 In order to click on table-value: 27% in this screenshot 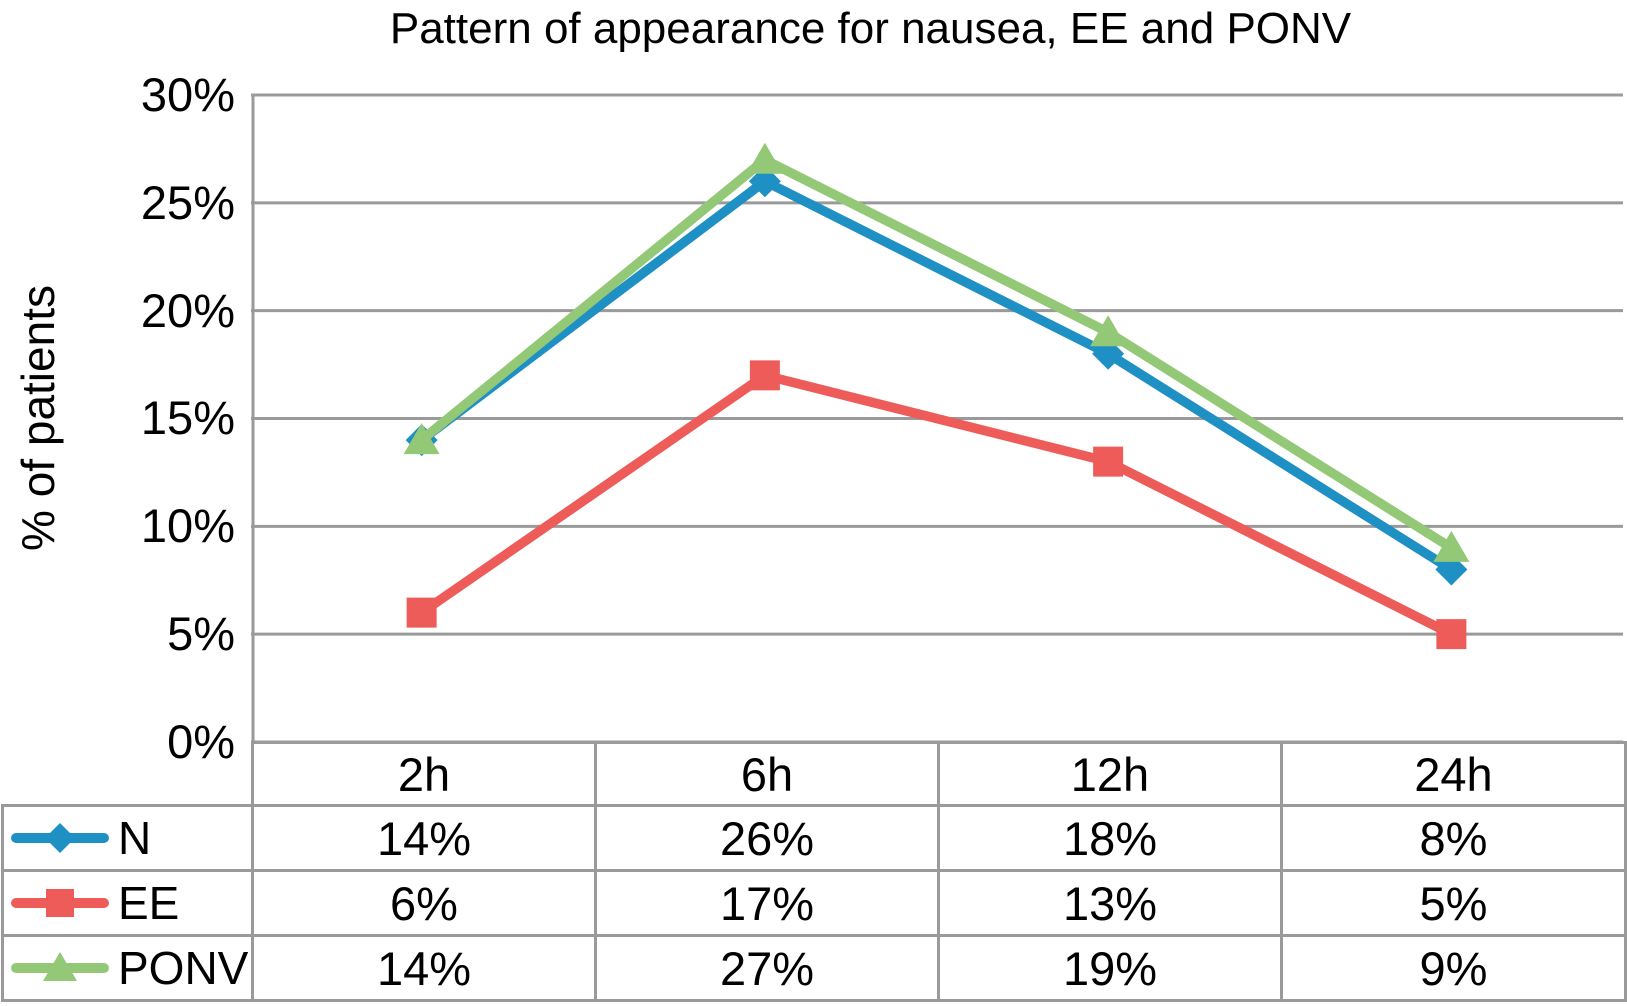, I will do `click(767, 968)`.